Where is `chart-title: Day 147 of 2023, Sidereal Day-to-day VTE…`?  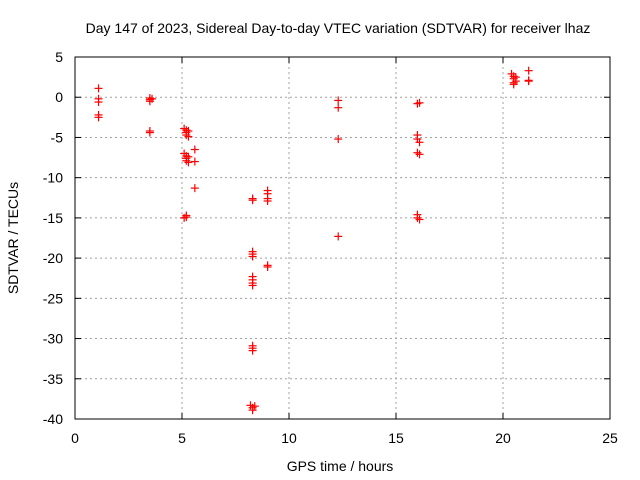
chart-title: Day 147 of 2023, Sidereal Day-to-day VTE… is located at coordinates (338, 28).